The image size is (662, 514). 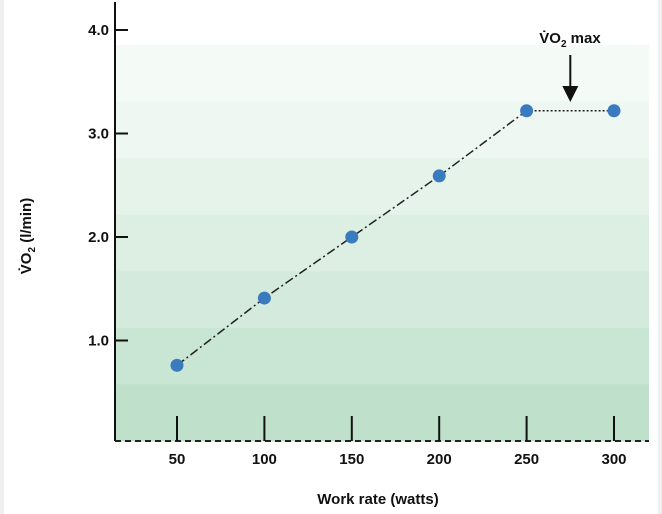 What do you see at coordinates (98, 341) in the screenshot?
I see `y-tick-label: 1.0` at bounding box center [98, 341].